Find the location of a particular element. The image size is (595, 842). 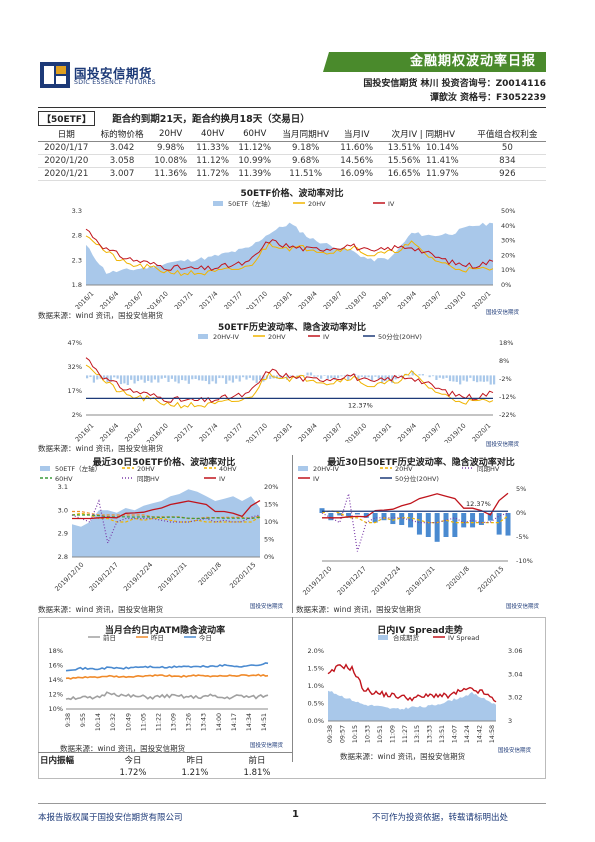

spread-line is located at coordinates (412, 683).